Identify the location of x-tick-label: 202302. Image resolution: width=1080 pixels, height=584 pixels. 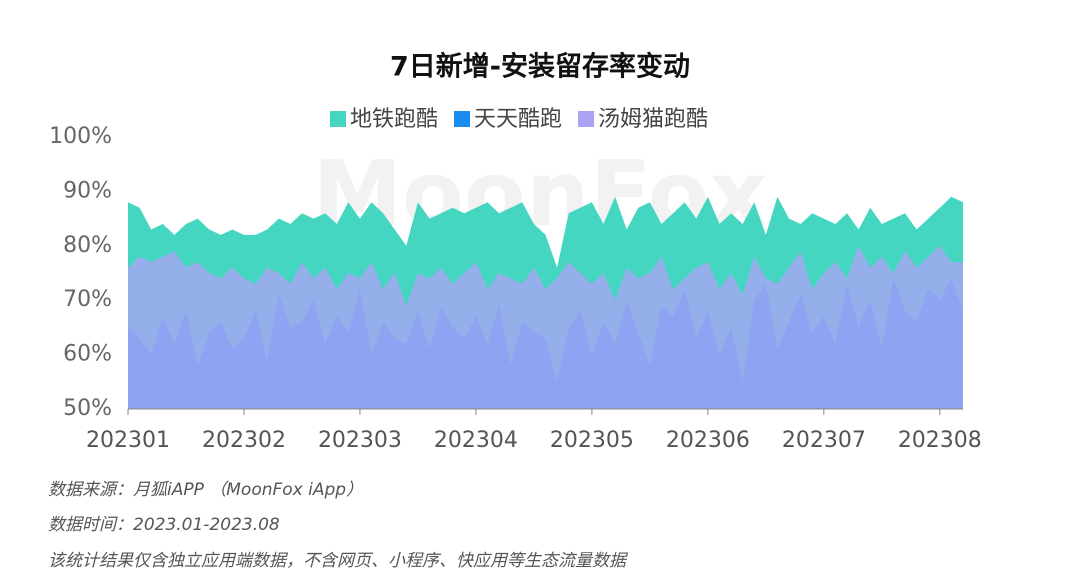
(244, 440).